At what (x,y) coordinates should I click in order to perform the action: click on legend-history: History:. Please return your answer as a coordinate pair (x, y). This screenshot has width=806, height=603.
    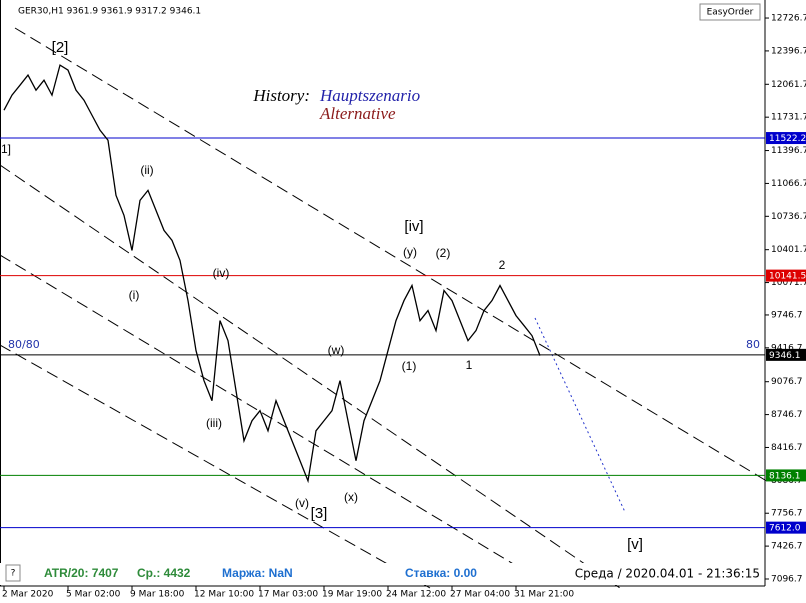
    Looking at the image, I should click on (281, 95).